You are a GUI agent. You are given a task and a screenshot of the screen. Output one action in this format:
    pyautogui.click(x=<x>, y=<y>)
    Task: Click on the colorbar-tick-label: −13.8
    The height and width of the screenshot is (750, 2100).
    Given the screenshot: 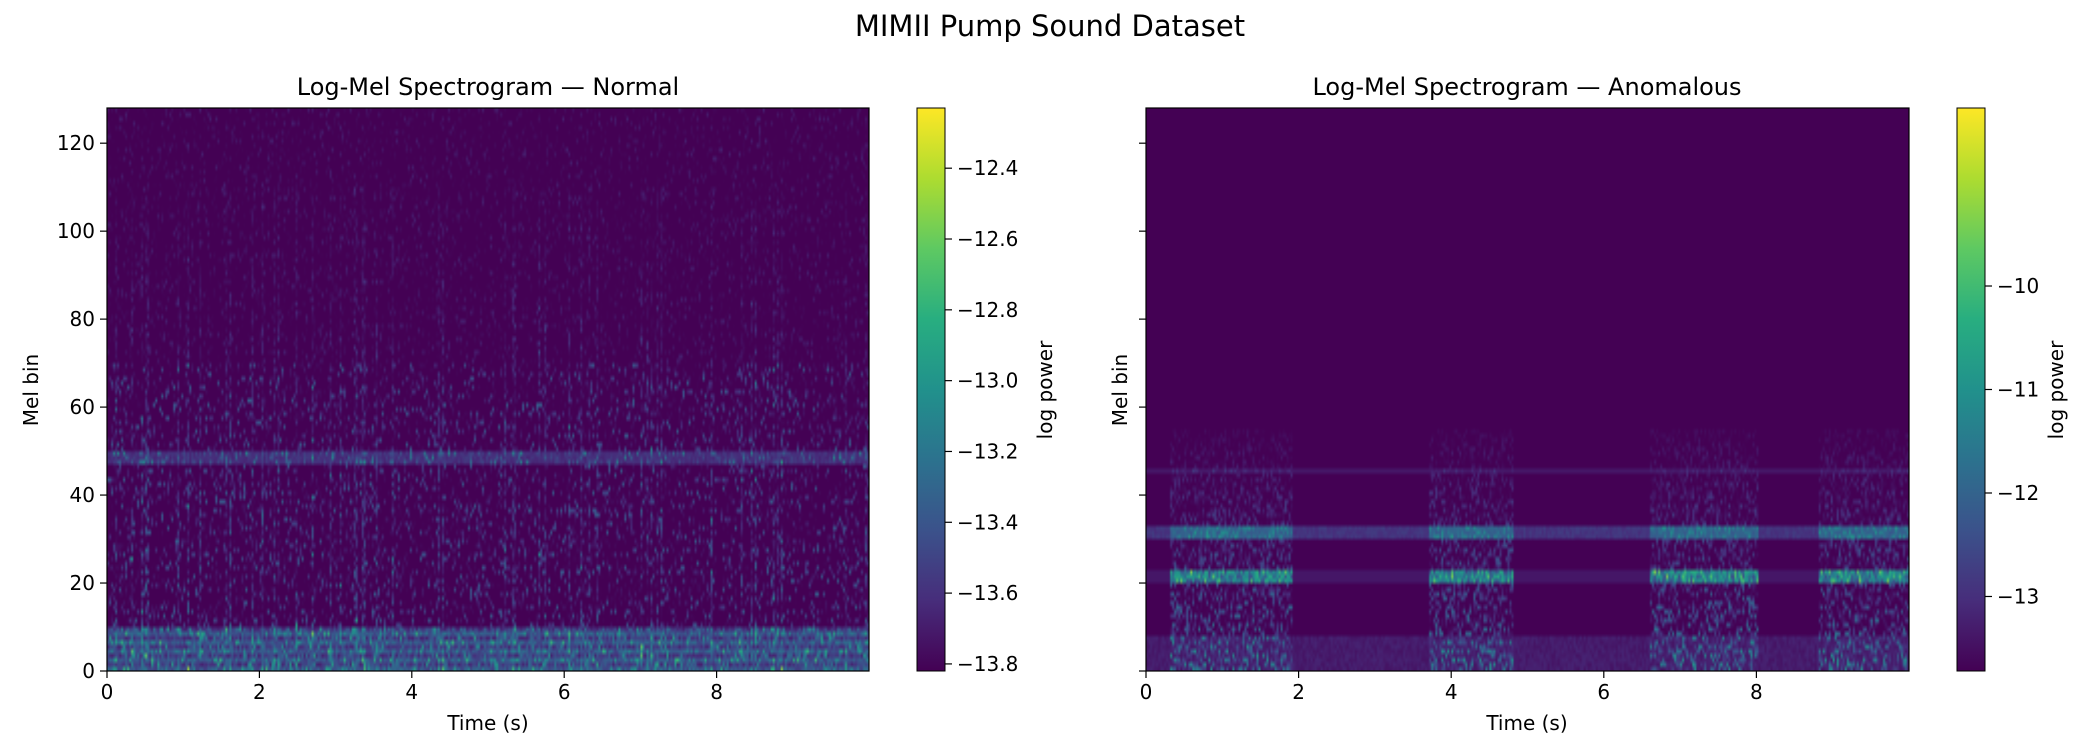 What is the action you would take?
    pyautogui.click(x=987, y=664)
    